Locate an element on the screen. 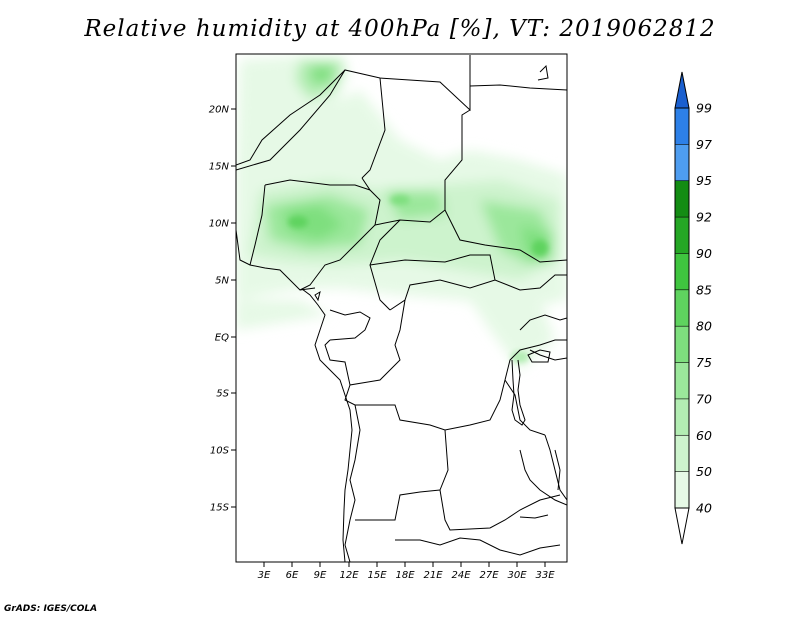 This screenshot has height=618, width=800. colorbar-legend: 40 50 60 70 75 80 85 90 92 95 97 99 is located at coordinates (693, 308).